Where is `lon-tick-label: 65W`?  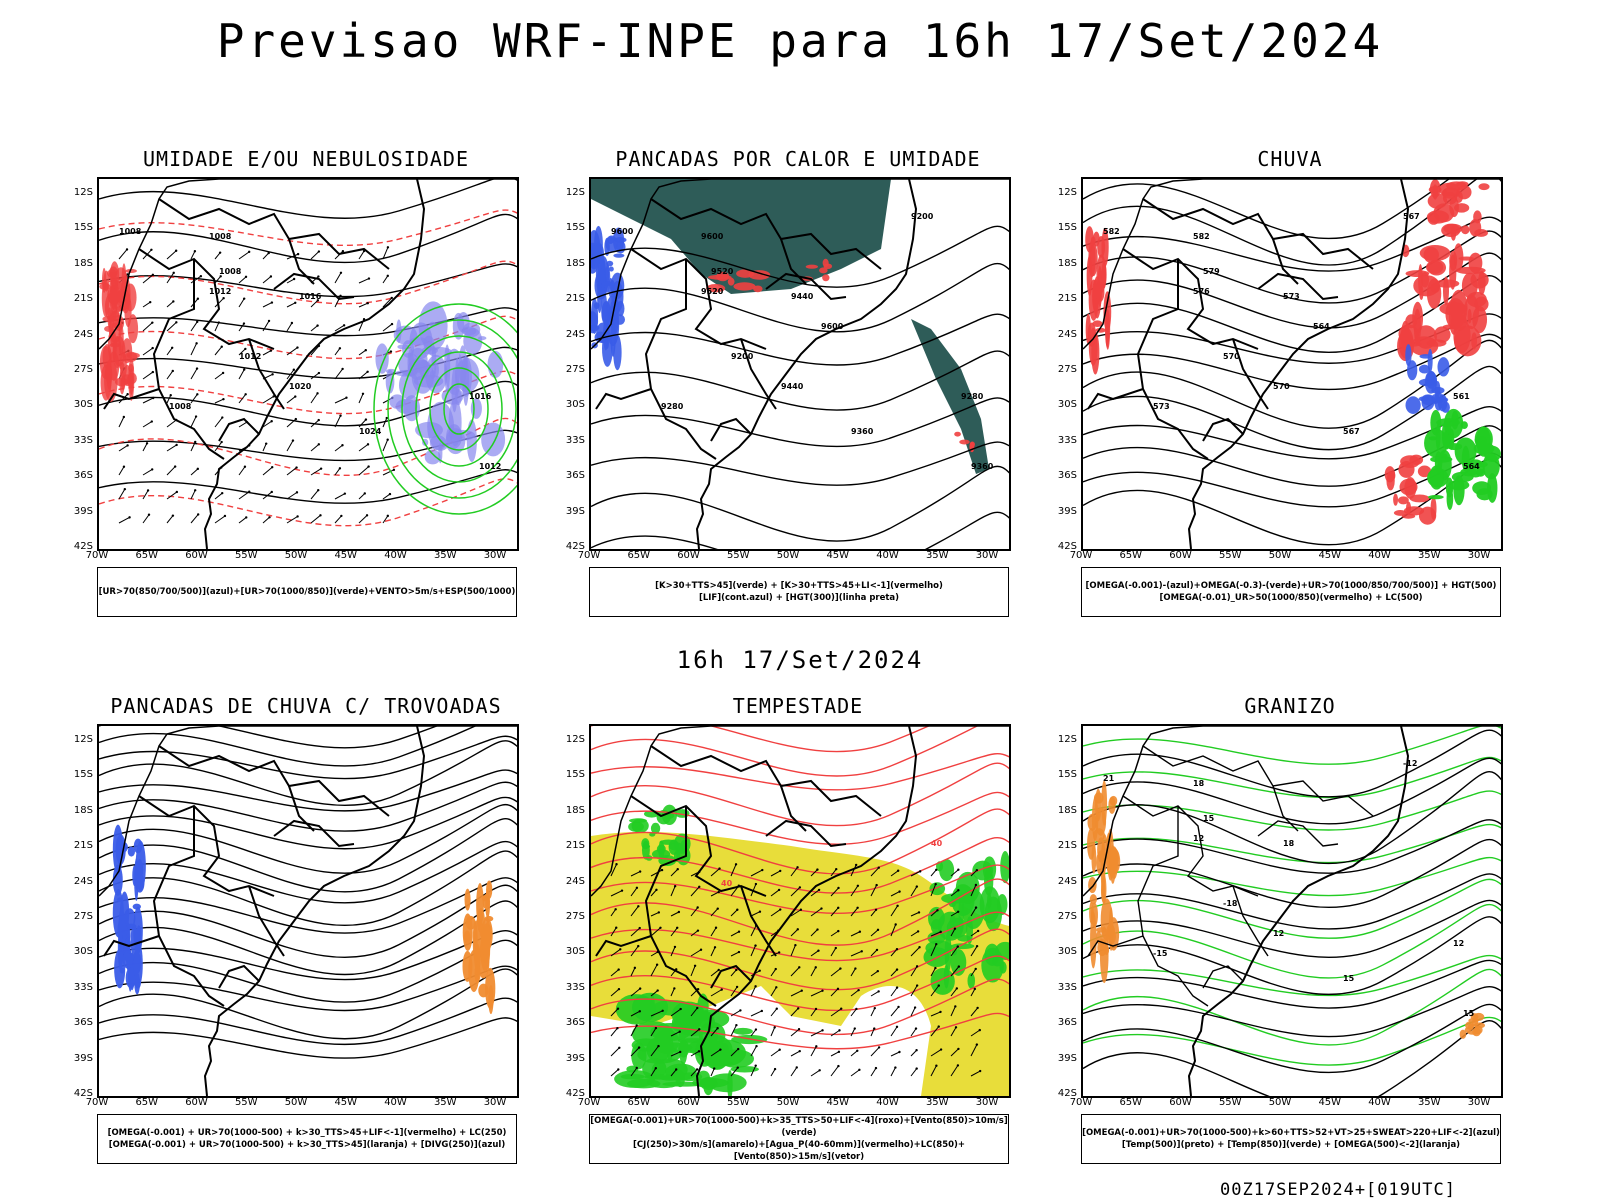 lon-tick-label: 65W is located at coordinates (147, 1102).